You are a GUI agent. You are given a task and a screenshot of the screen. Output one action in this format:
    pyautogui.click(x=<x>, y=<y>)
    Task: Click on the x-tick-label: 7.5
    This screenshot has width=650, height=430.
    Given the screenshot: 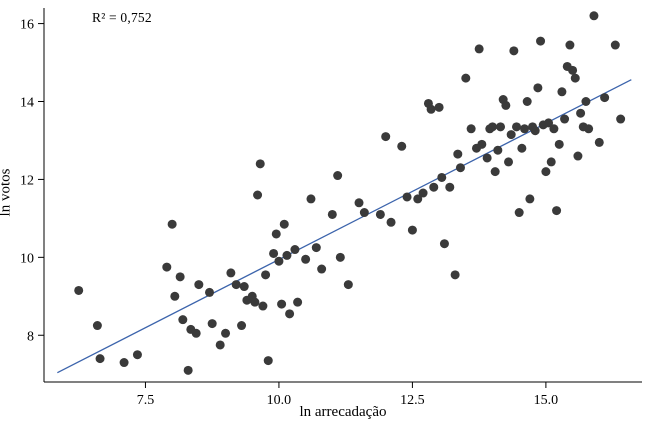 What is the action you would take?
    pyautogui.click(x=146, y=400)
    